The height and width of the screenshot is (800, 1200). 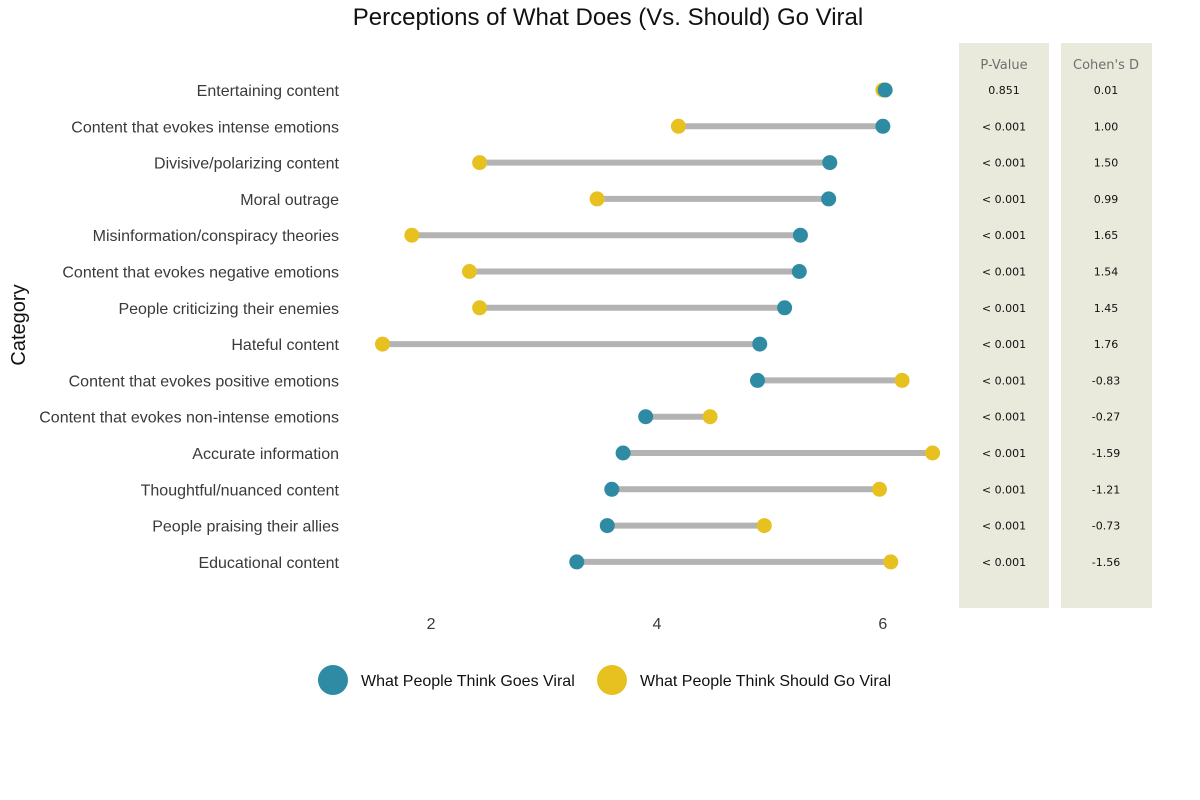 What do you see at coordinates (240, 490) in the screenshot?
I see `category-label: Thoughtful/nuanced content` at bounding box center [240, 490].